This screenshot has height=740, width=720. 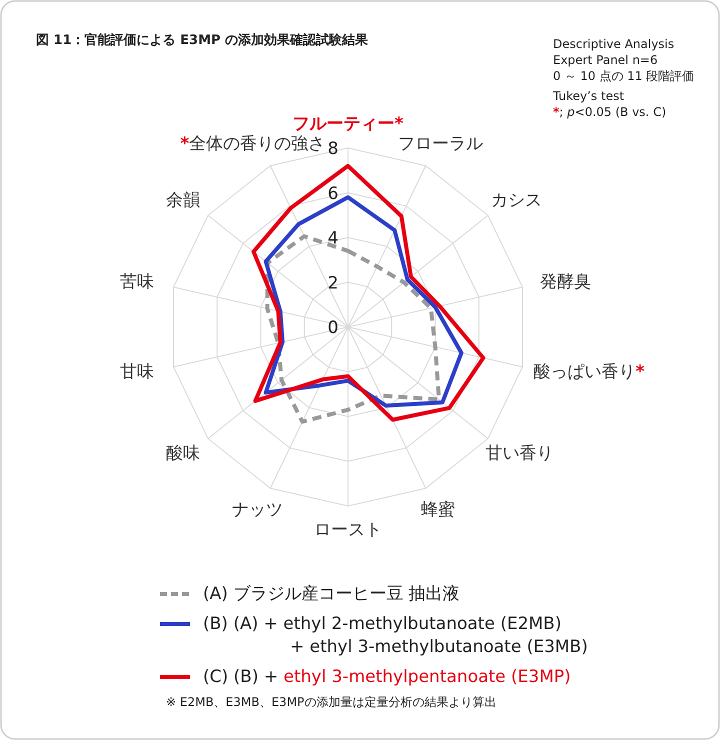 What do you see at coordinates (566, 282) in the screenshot?
I see `spoke-label: 発酵臭` at bounding box center [566, 282].